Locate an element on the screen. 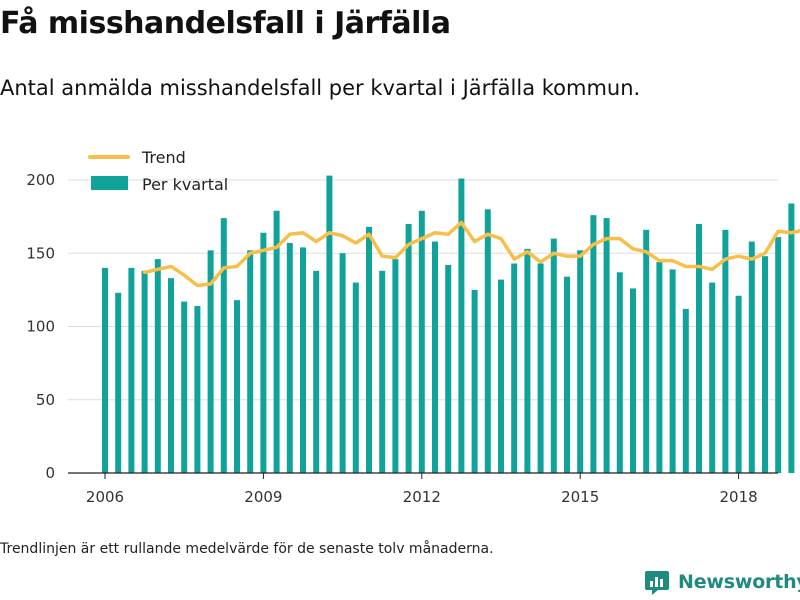  y-tick-label: 150 is located at coordinates (40, 253).